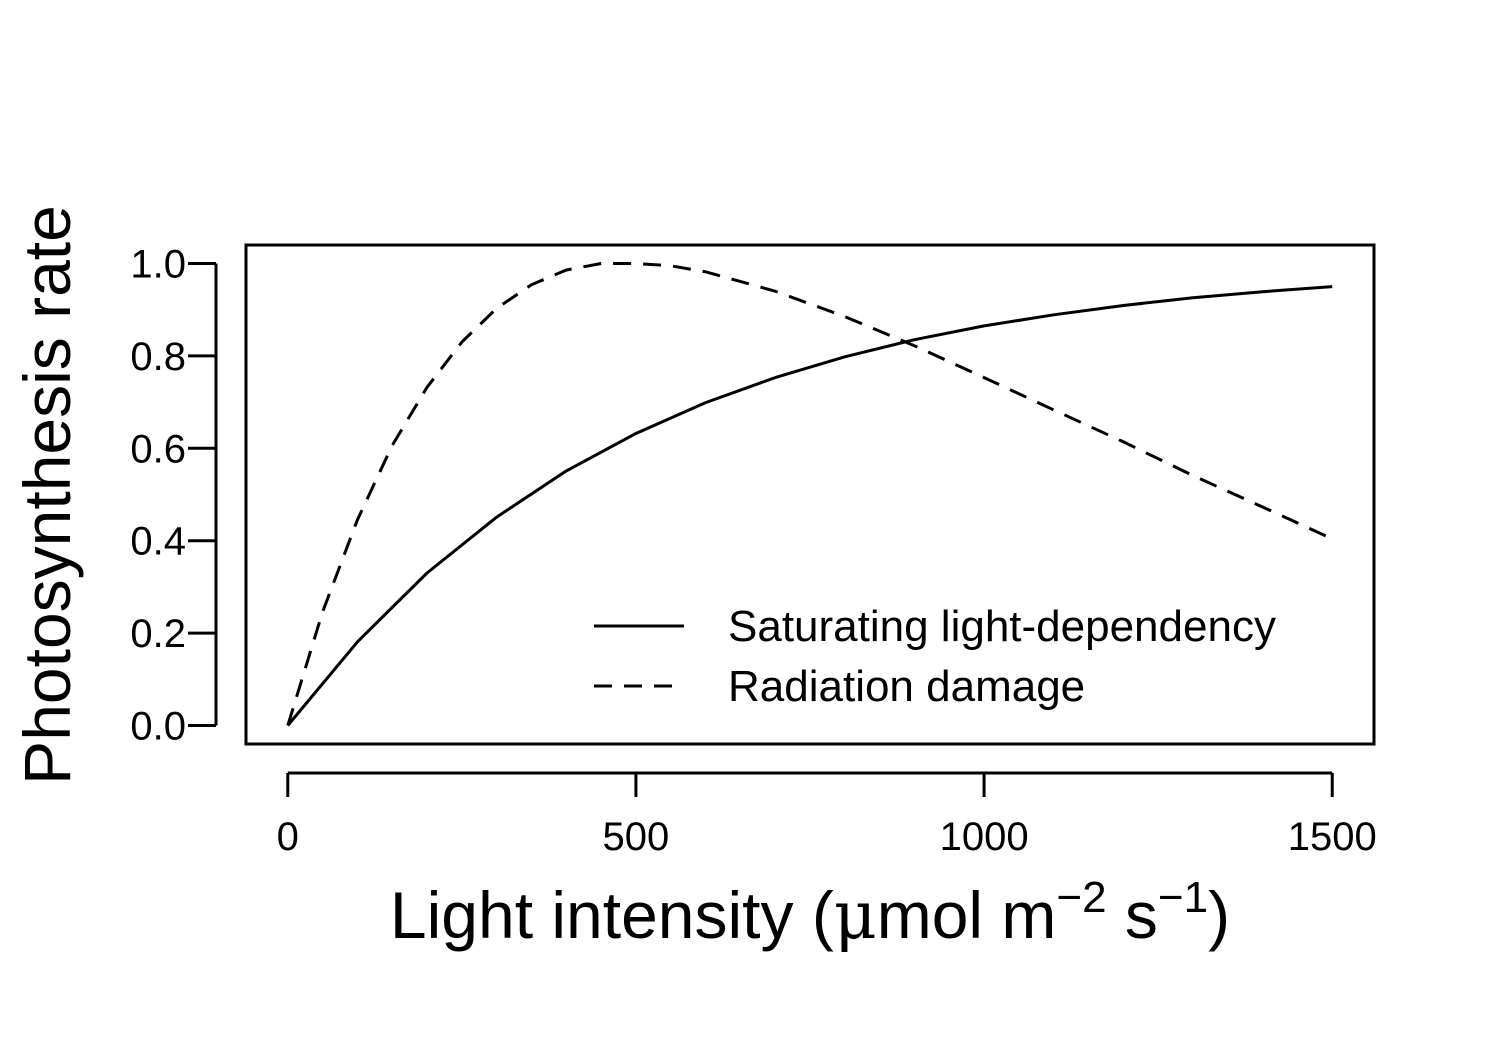 The width and height of the screenshot is (1500, 1050). What do you see at coordinates (906, 686) in the screenshot?
I see `legend-label-2: Radiation damage` at bounding box center [906, 686].